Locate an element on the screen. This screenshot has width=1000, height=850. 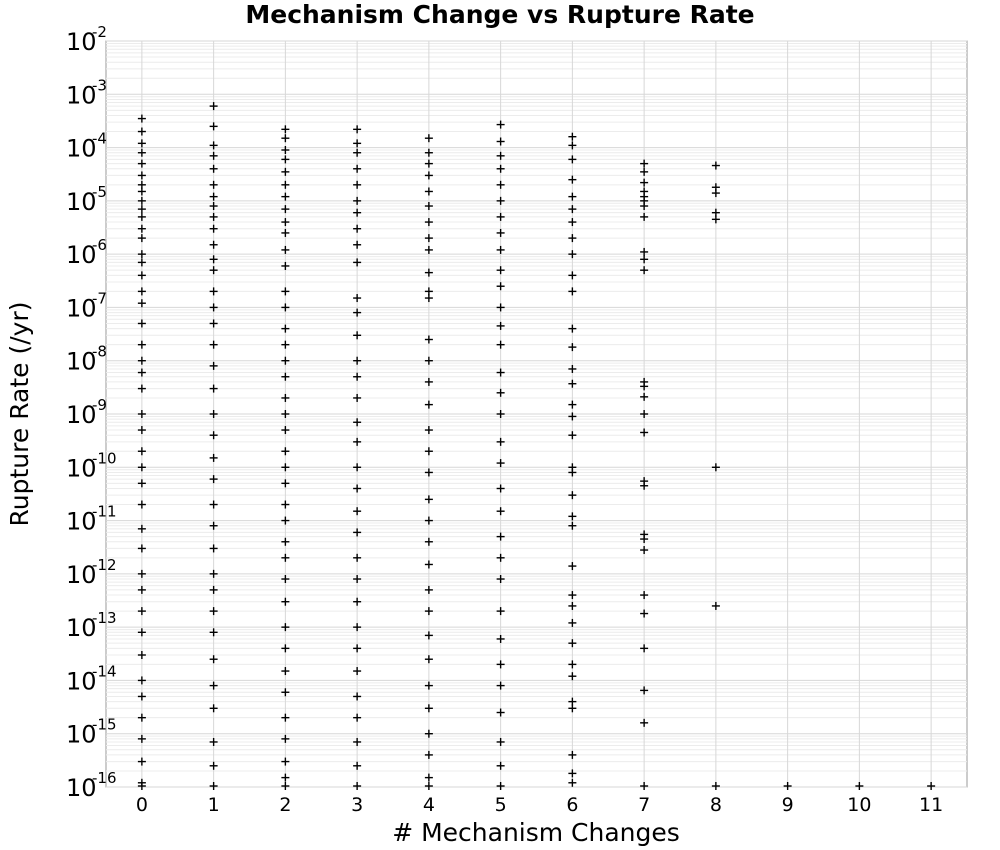
x-tick-label: 2 is located at coordinates (285, 805).